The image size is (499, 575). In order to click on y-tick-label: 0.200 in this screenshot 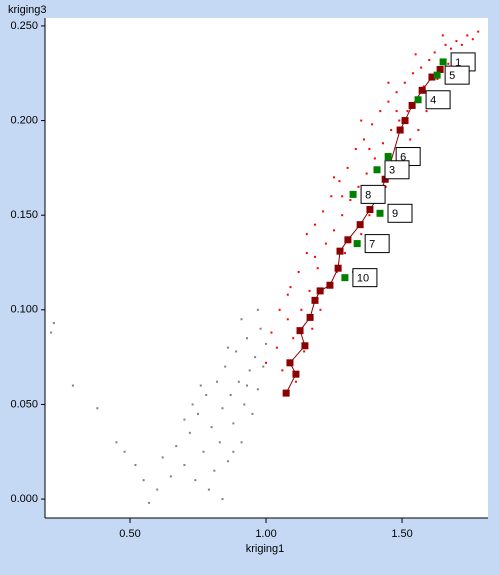, I will do `click(24, 120)`.